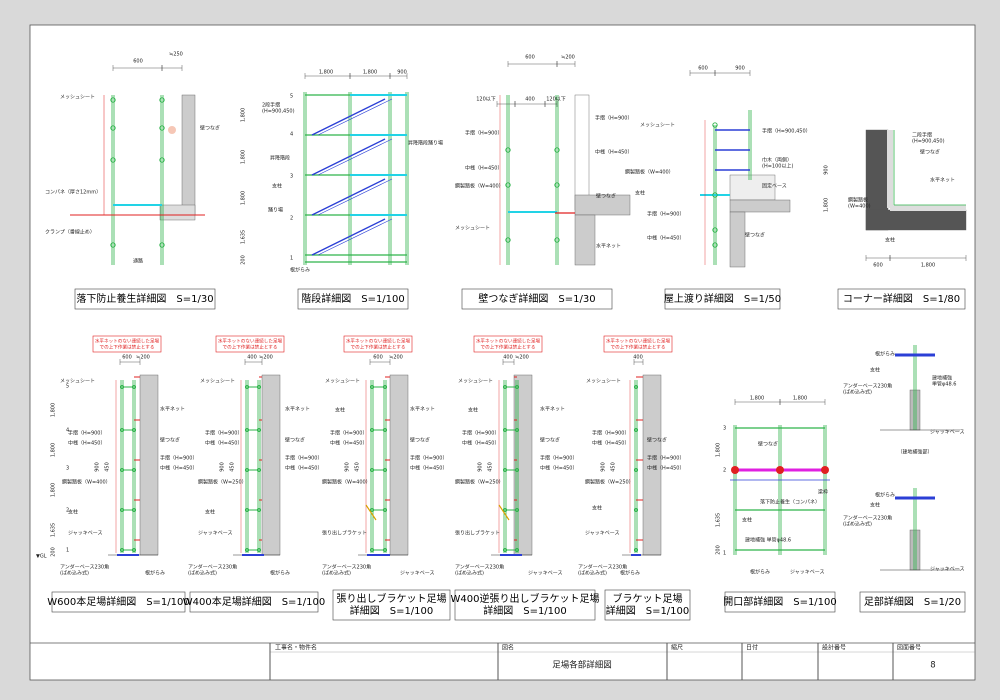  Describe the element at coordinates (502, 661) in the screenshot. I see `title-block: 工事名・物件名 図名 縮尺 日付 設計番号 図面番号 足場各部詳細図 8` at that location.